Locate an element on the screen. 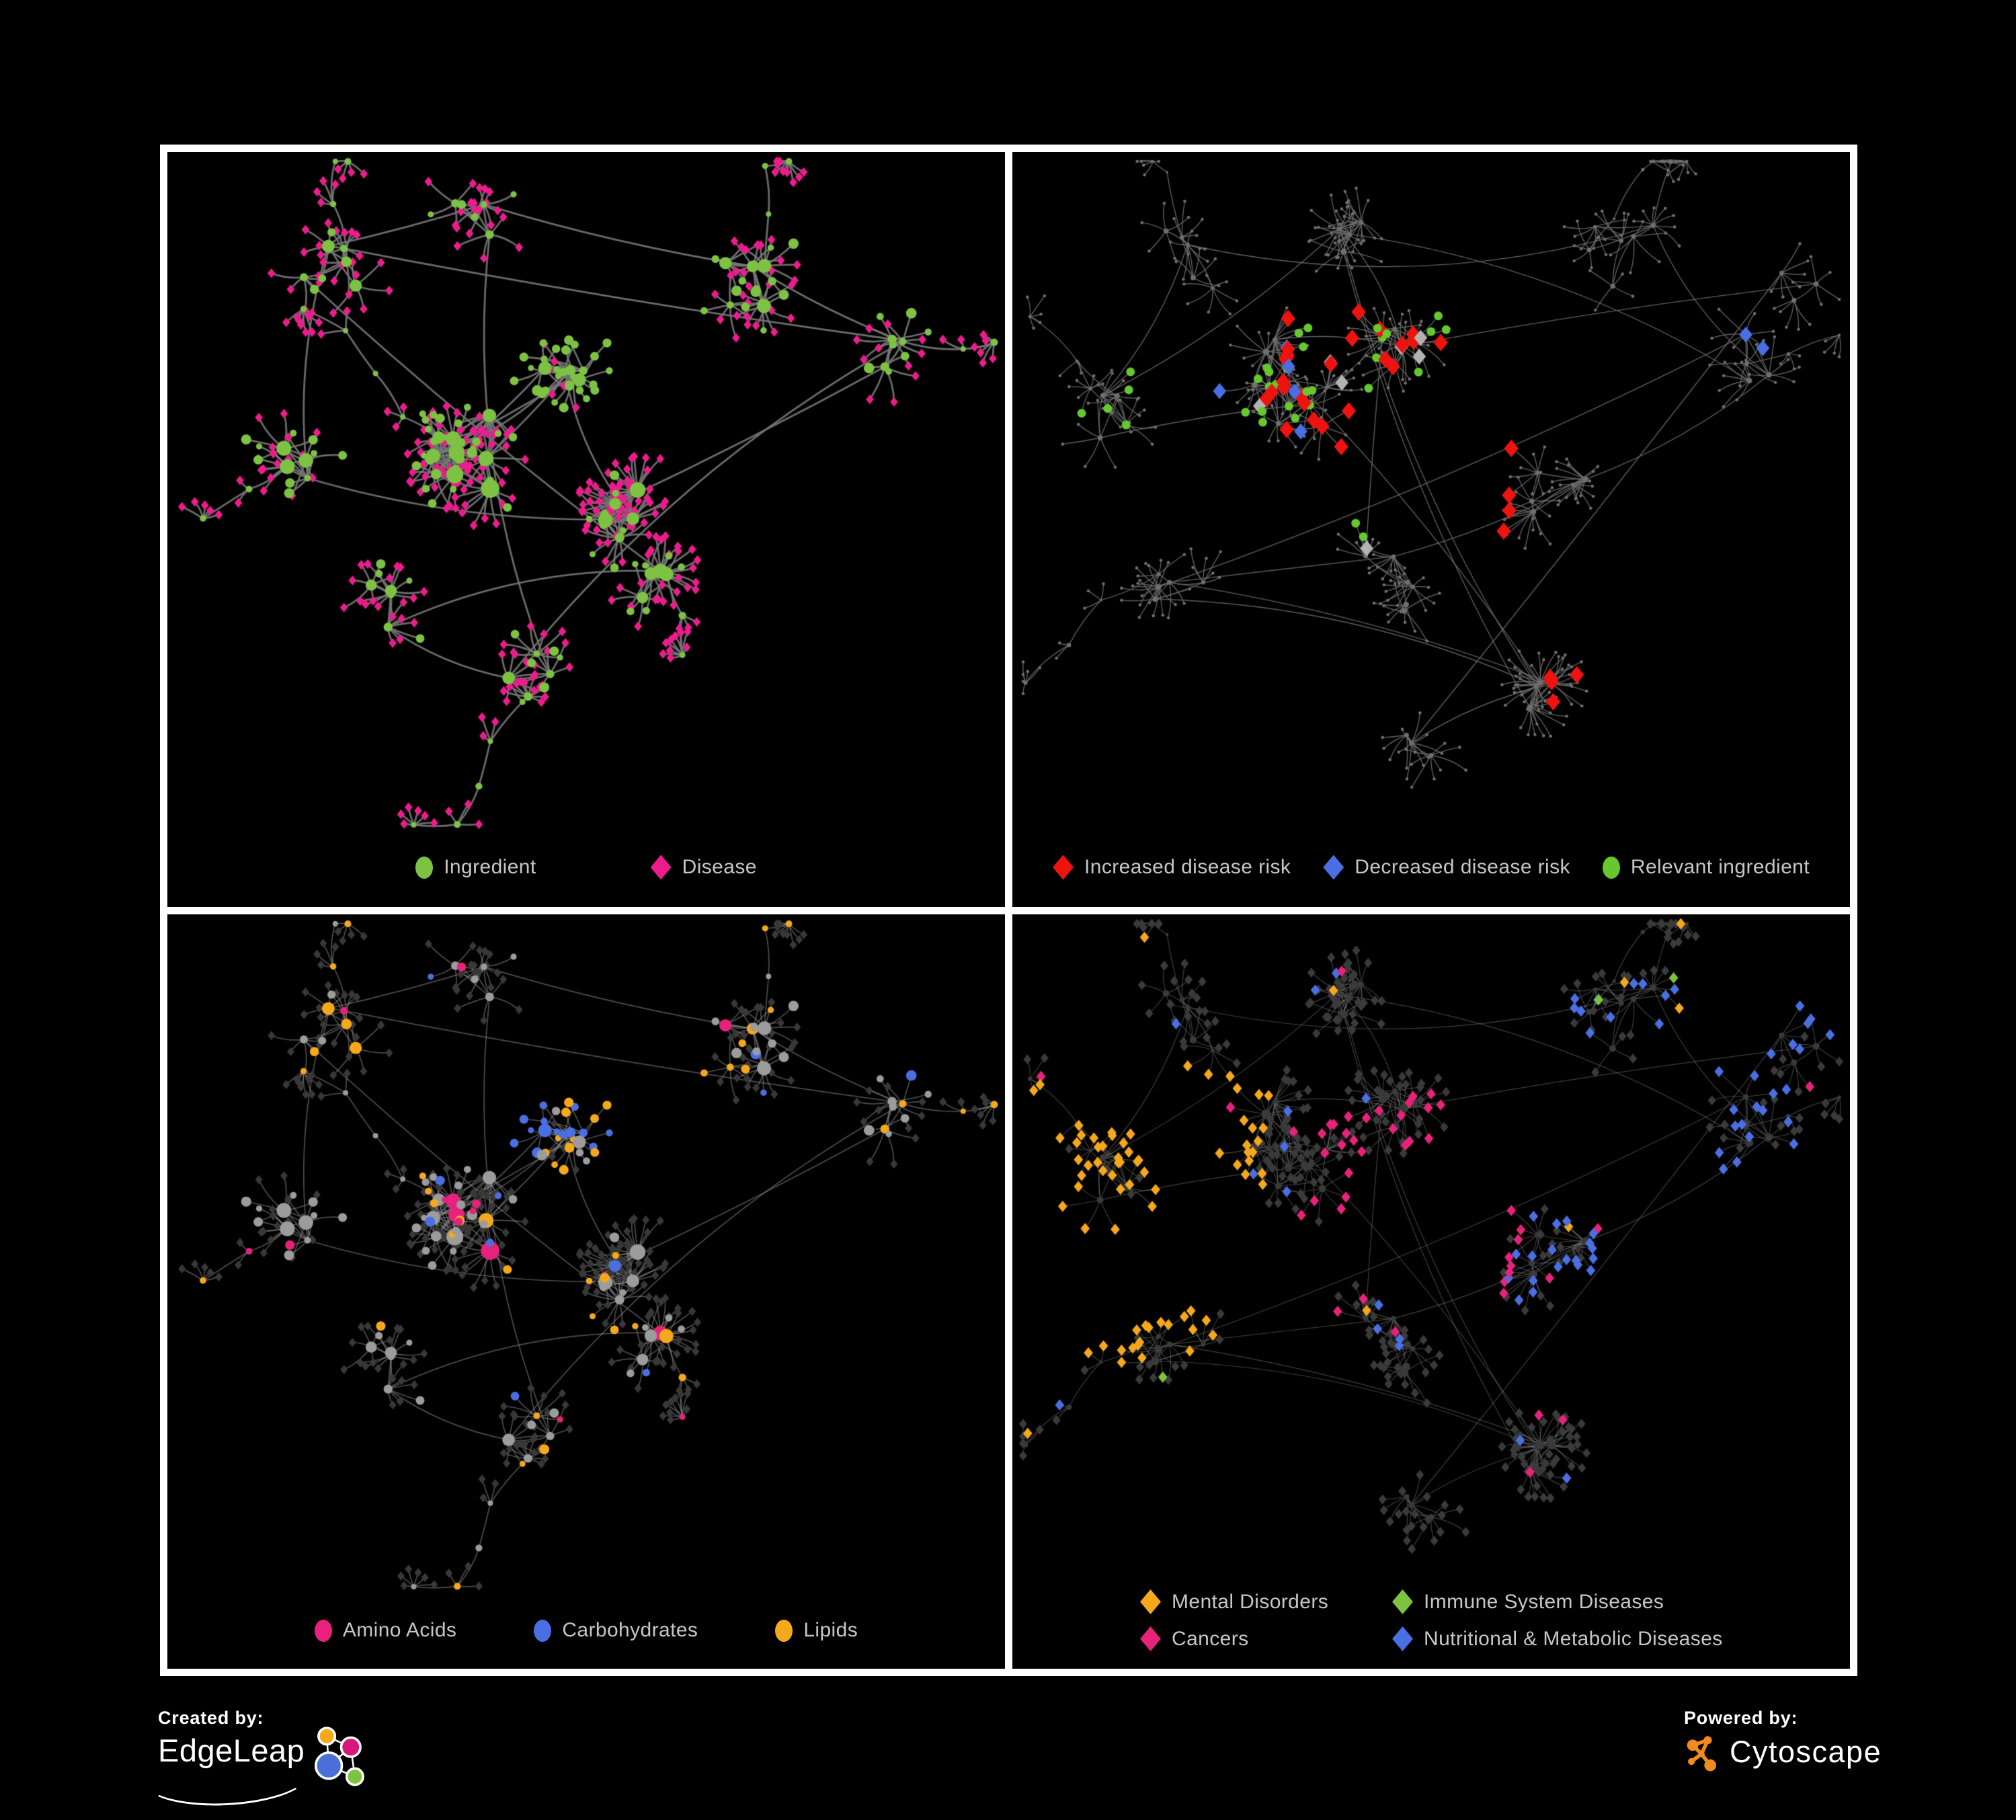 This screenshot has width=2016, height=1820. legend-label: Decreased disease risk is located at coordinates (1462, 867).